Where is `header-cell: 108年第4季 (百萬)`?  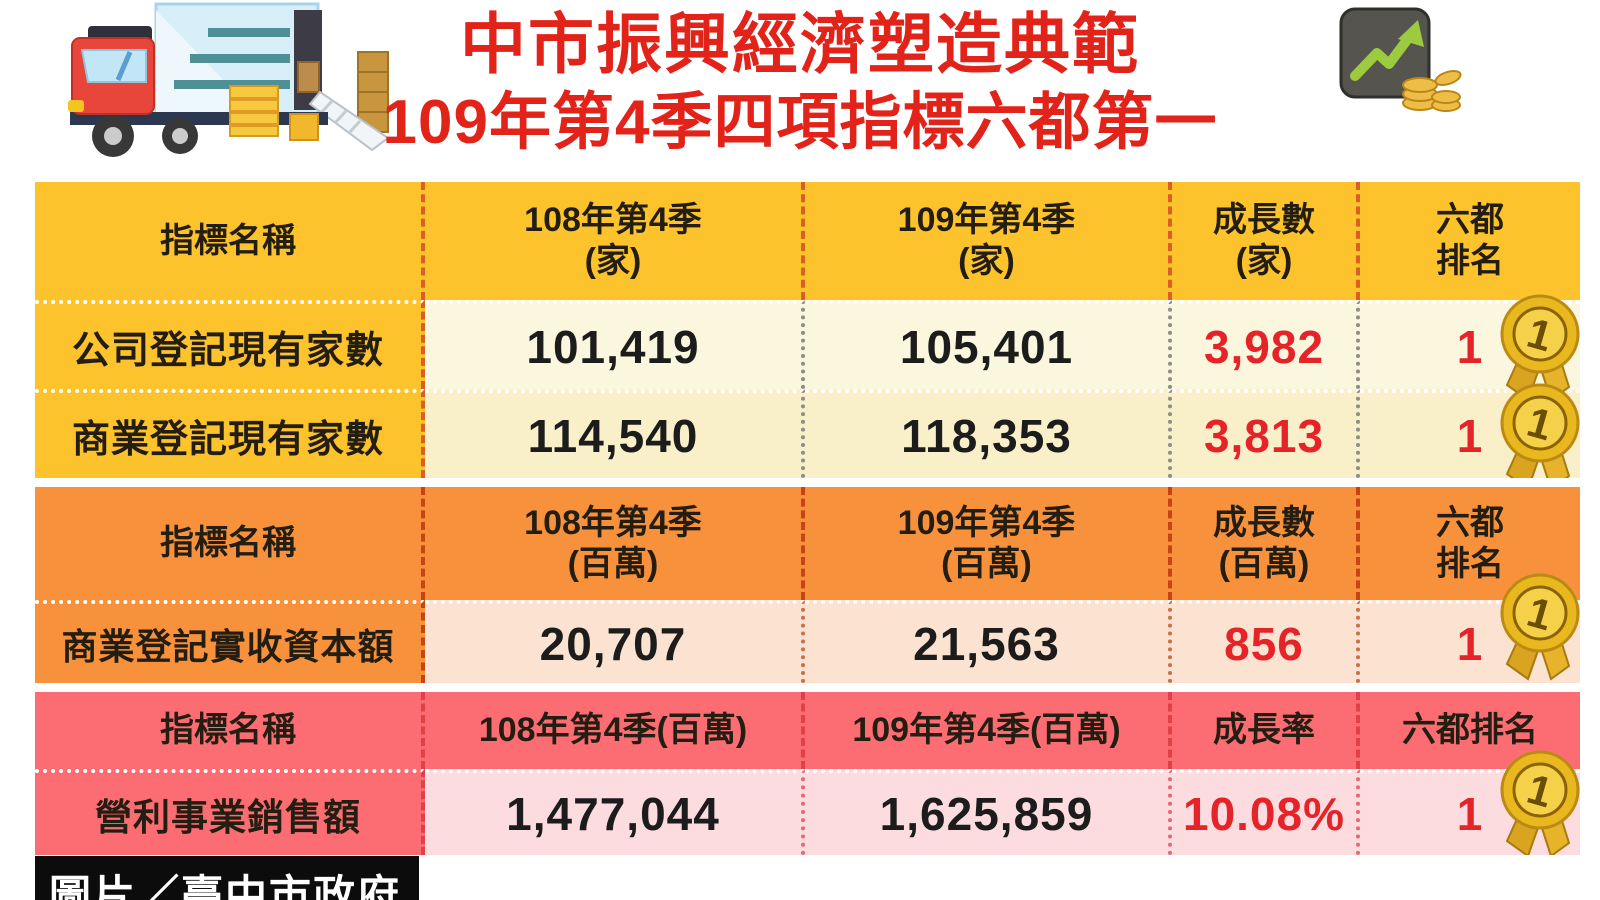
header-cell: 108年第4季 (百萬) is located at coordinates (615, 543).